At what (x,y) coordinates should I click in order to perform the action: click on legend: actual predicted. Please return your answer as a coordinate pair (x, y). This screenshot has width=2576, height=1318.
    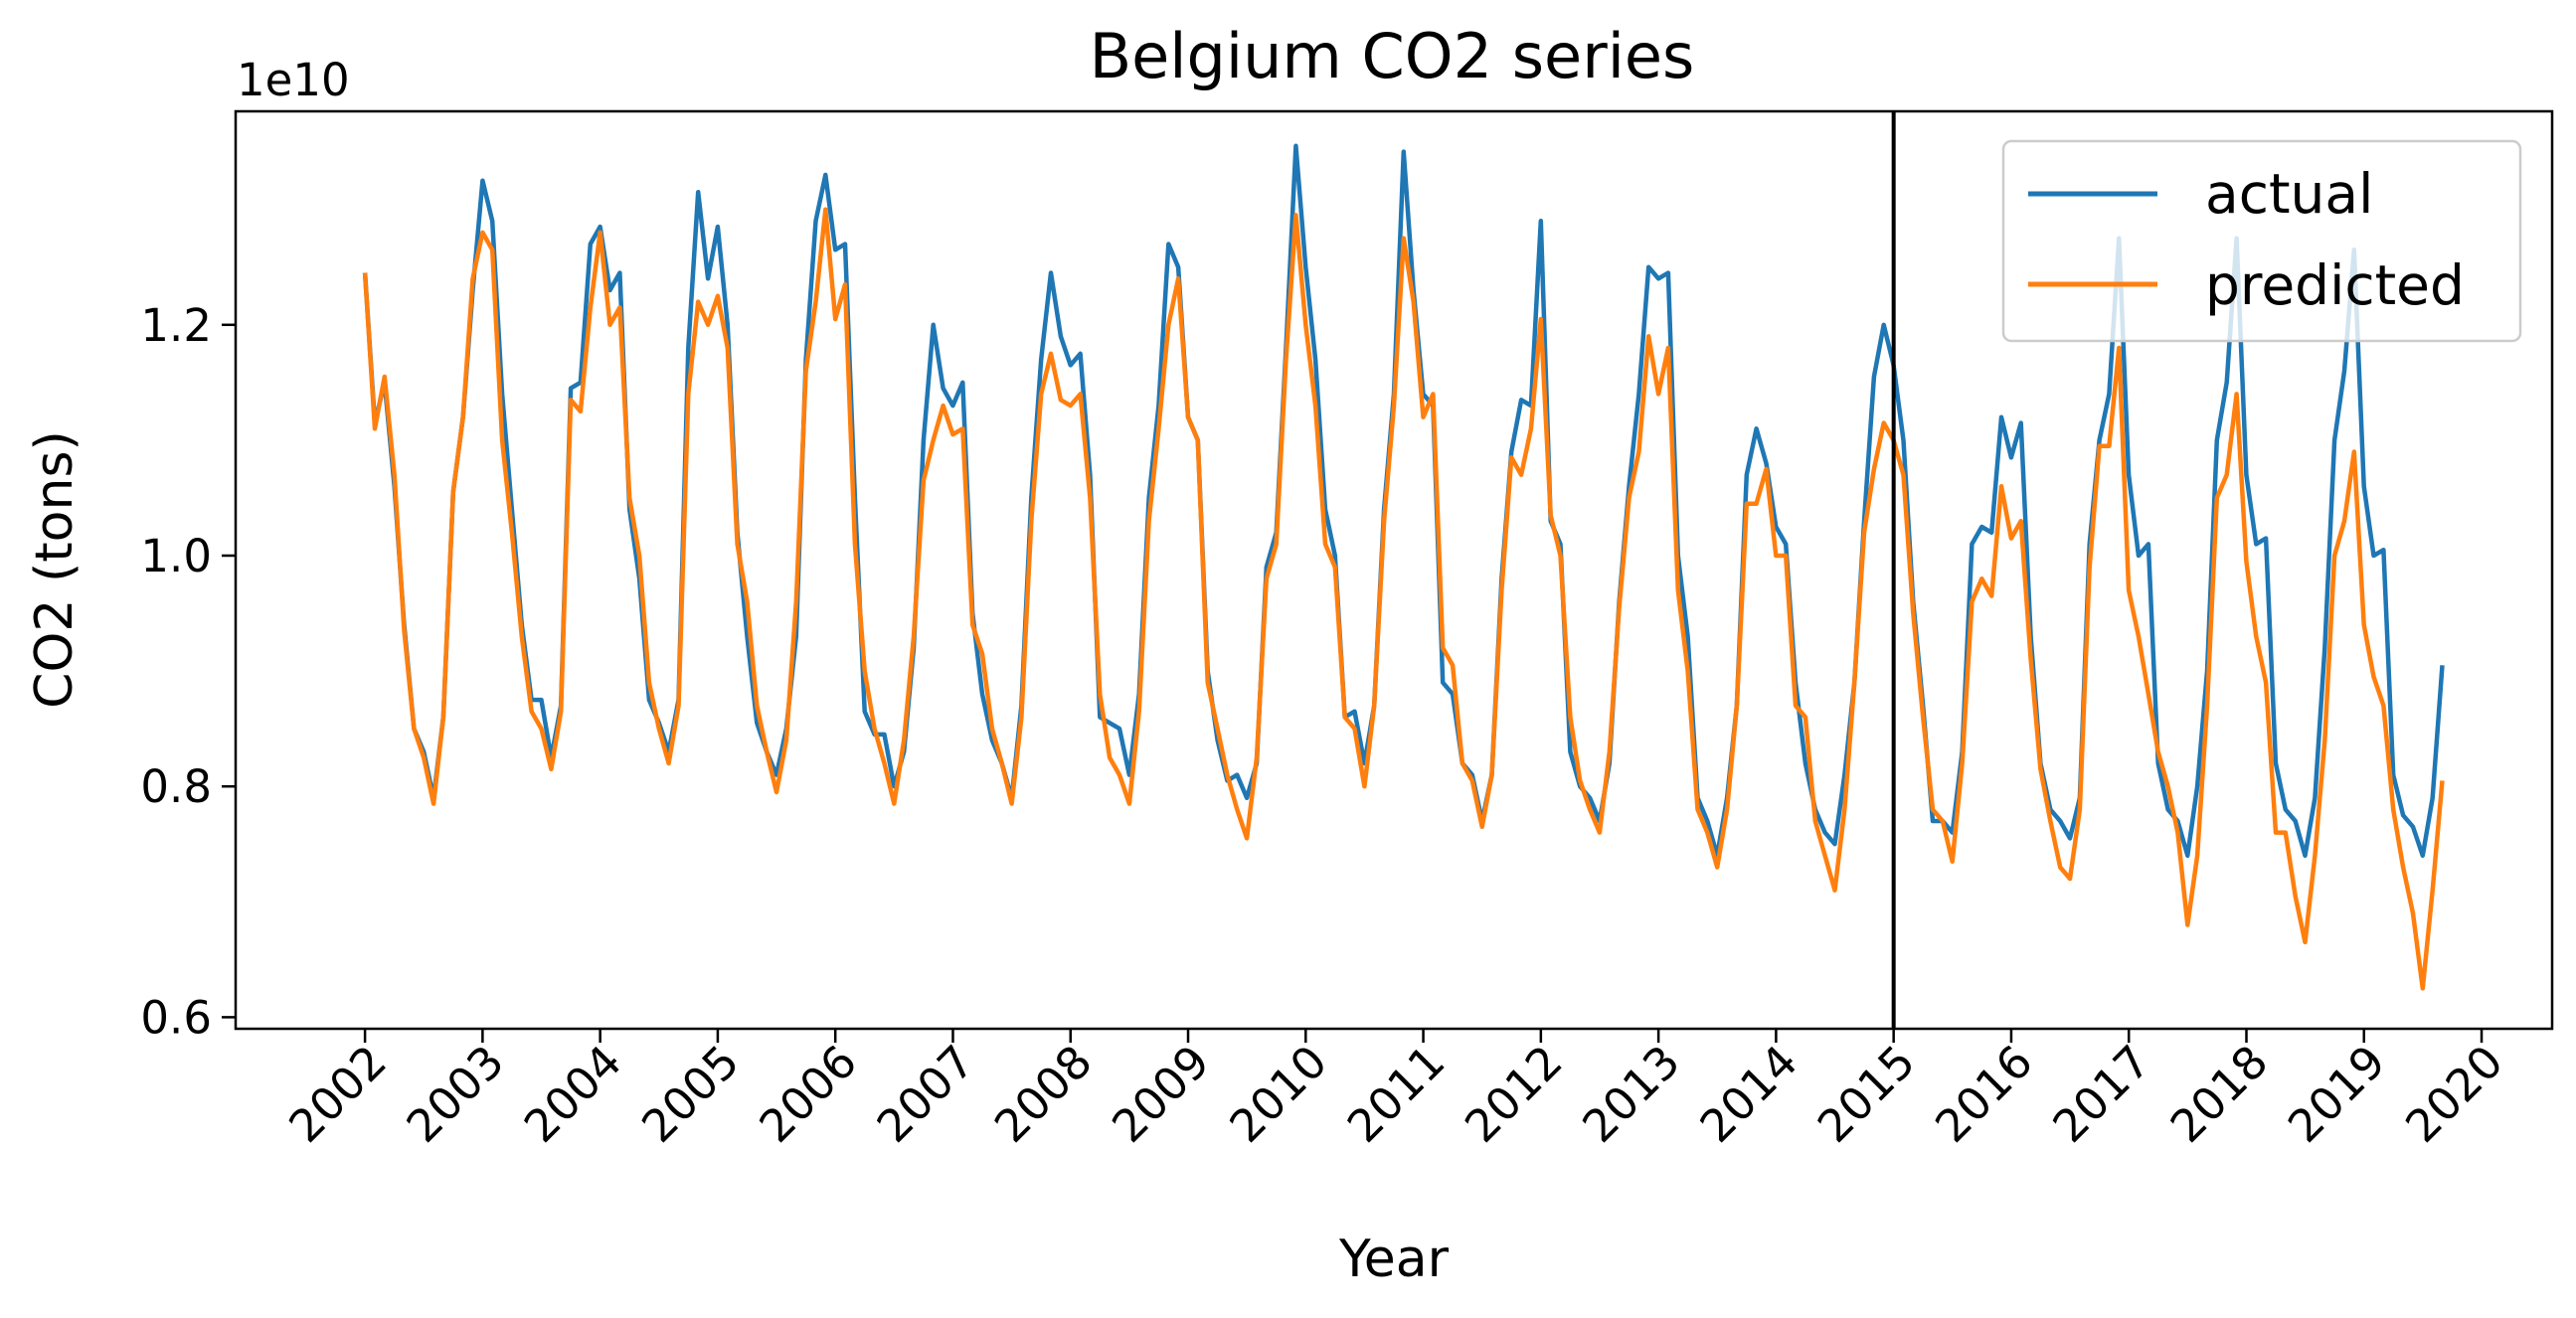
    Looking at the image, I should click on (2261, 241).